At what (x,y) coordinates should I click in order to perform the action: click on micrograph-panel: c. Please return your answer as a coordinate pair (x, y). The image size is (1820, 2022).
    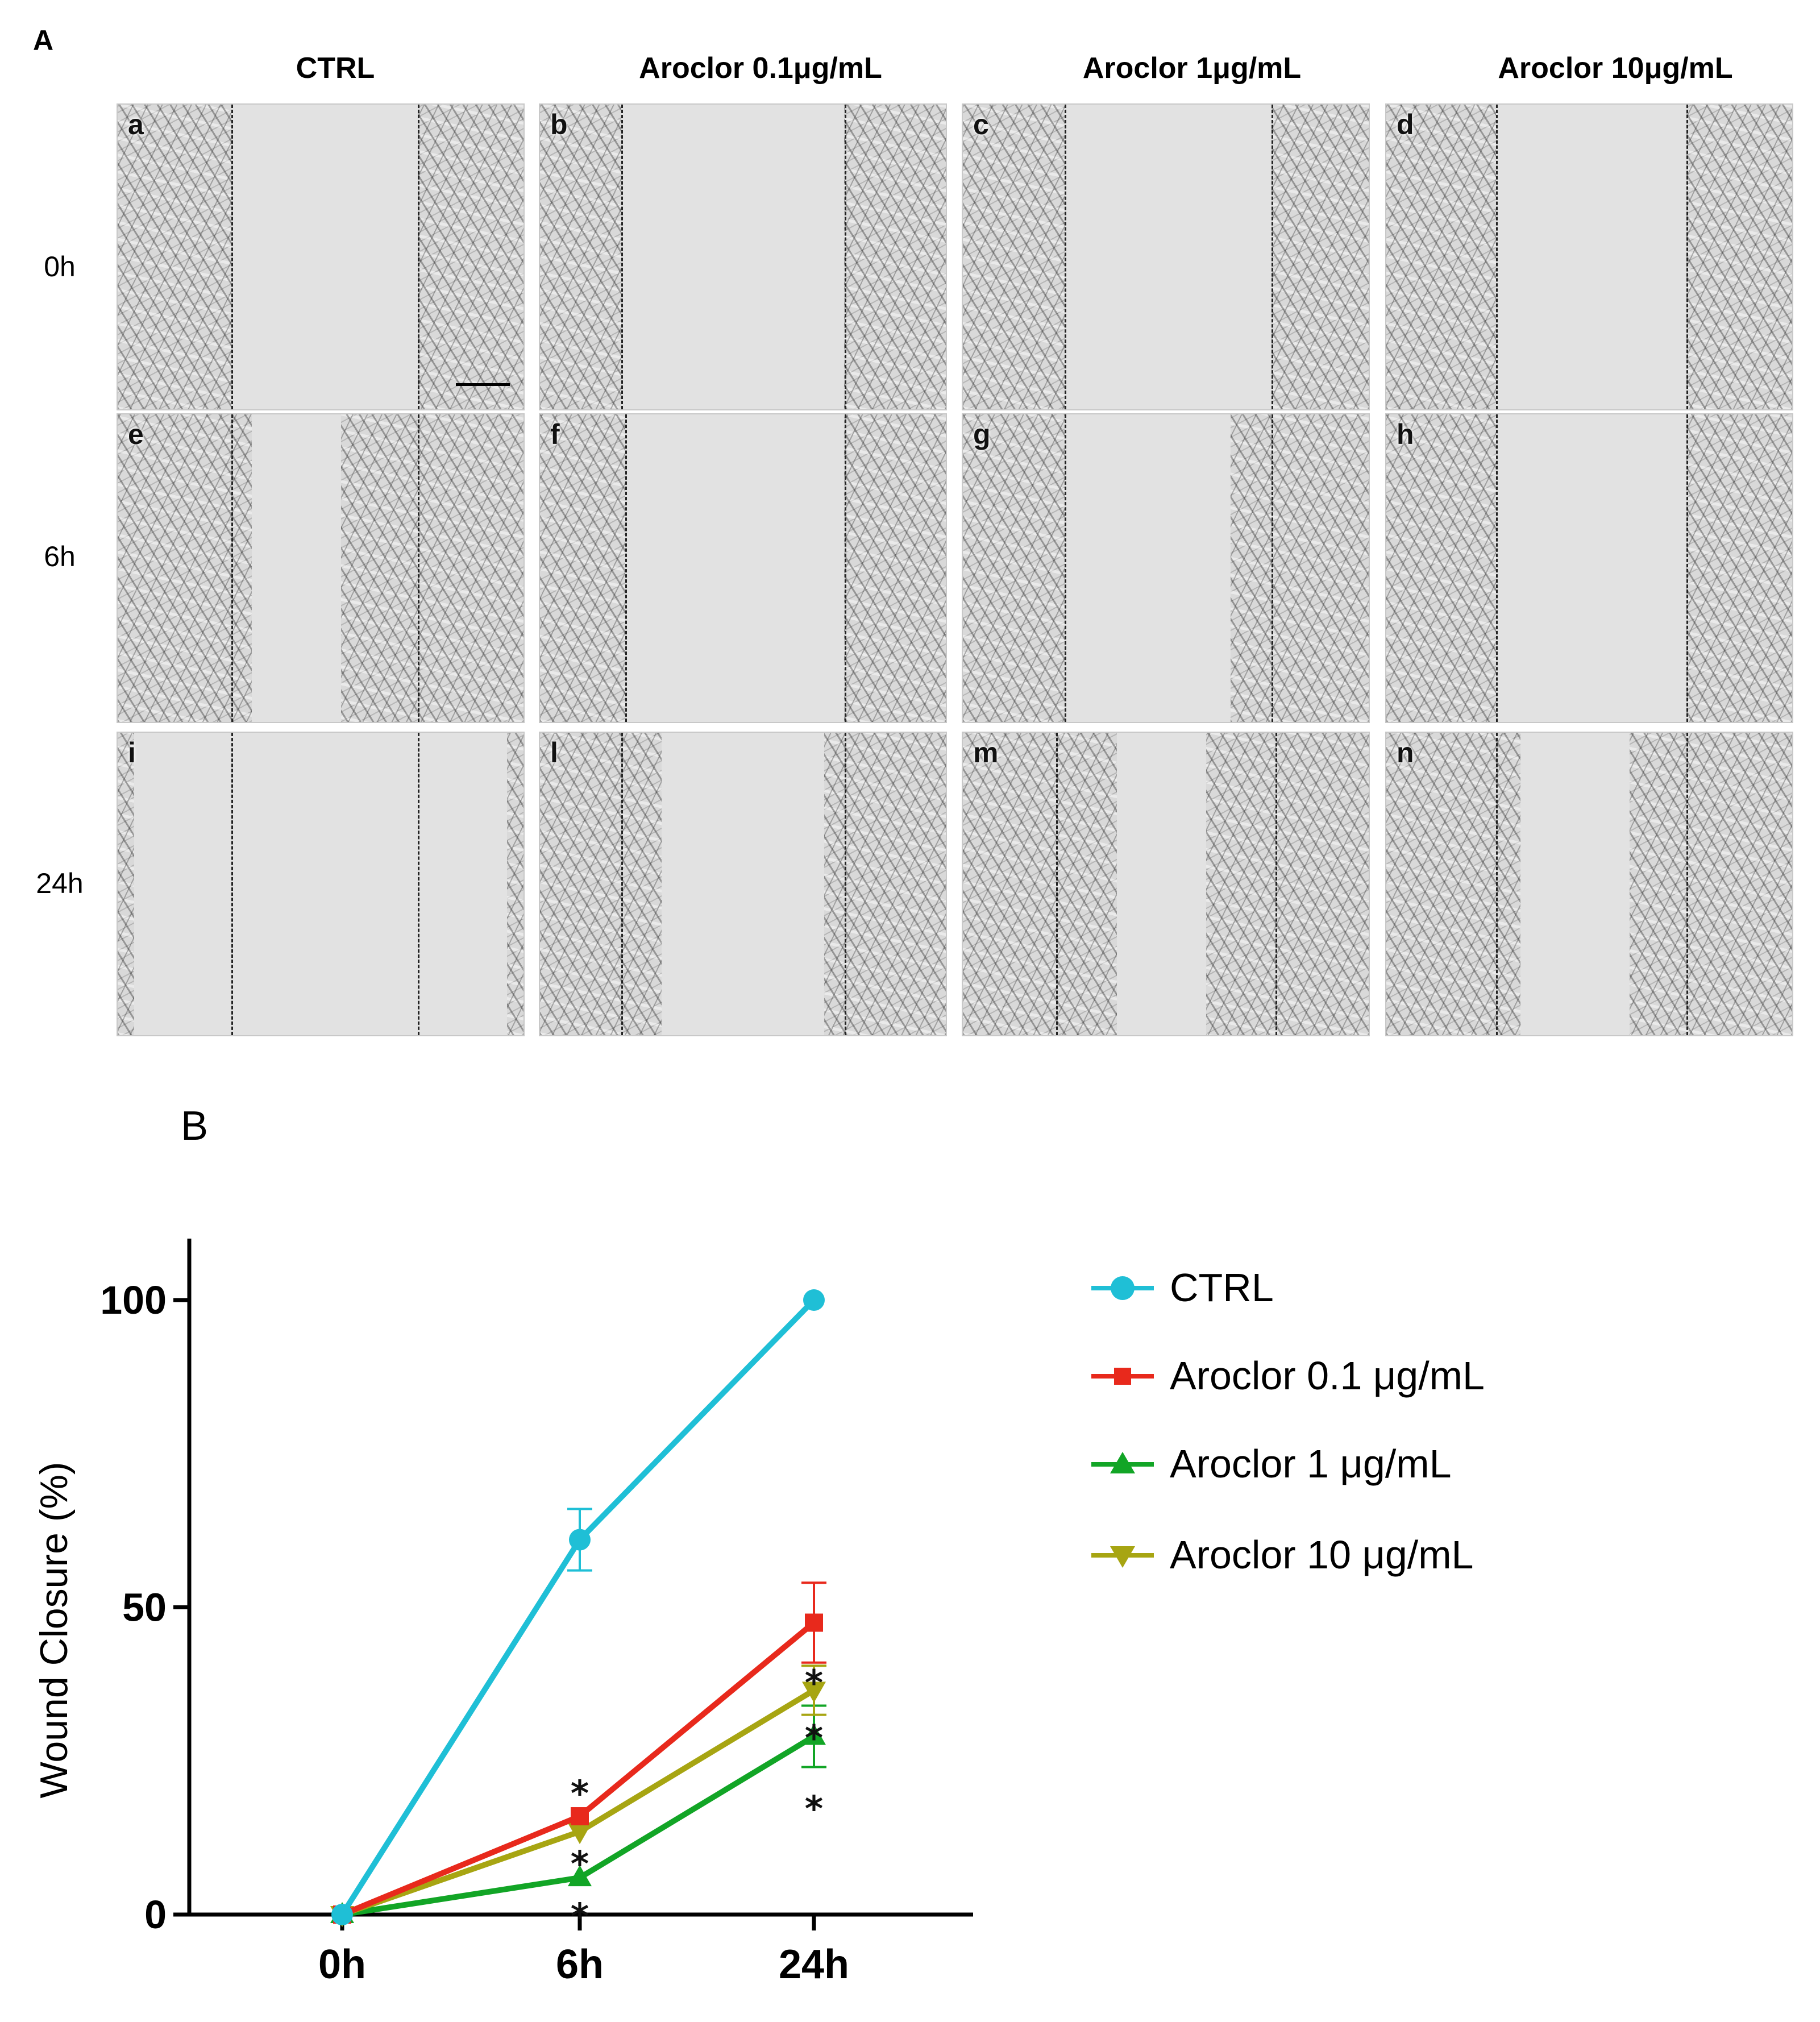
    Looking at the image, I should click on (1166, 256).